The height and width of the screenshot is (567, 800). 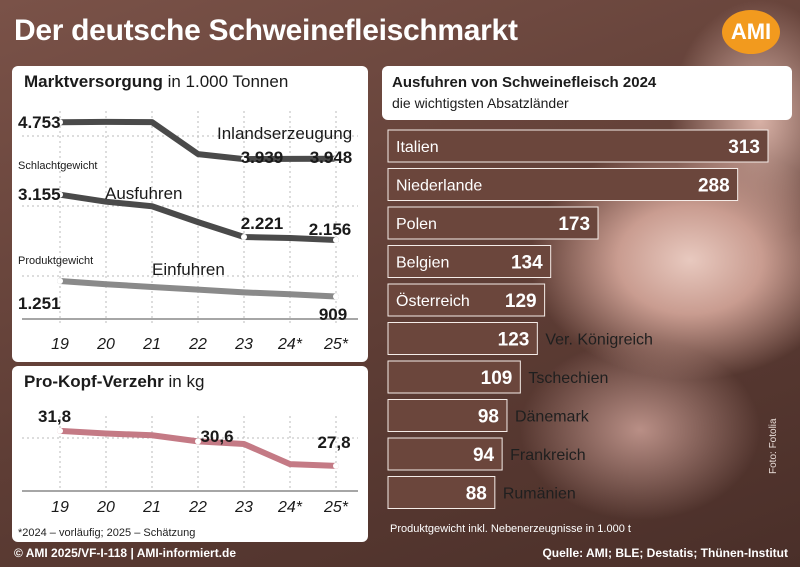 What do you see at coordinates (125, 553) in the screenshot?
I see `footer-copyright: © AMI 2025/VF-I-118 | AMI-informiert.de` at bounding box center [125, 553].